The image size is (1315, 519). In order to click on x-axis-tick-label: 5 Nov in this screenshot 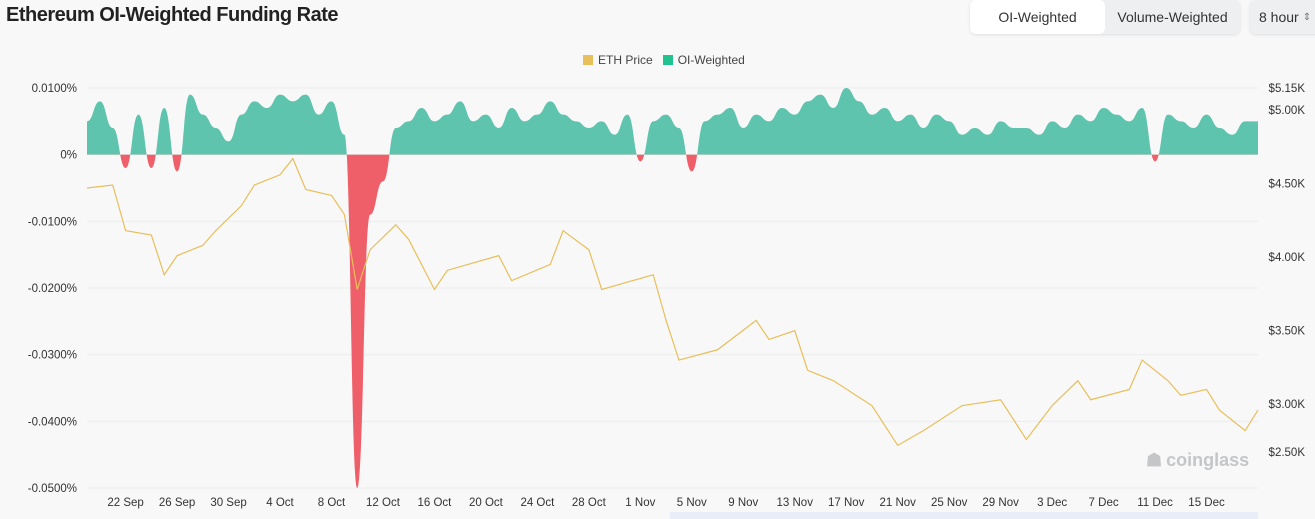, I will do `click(692, 503)`.